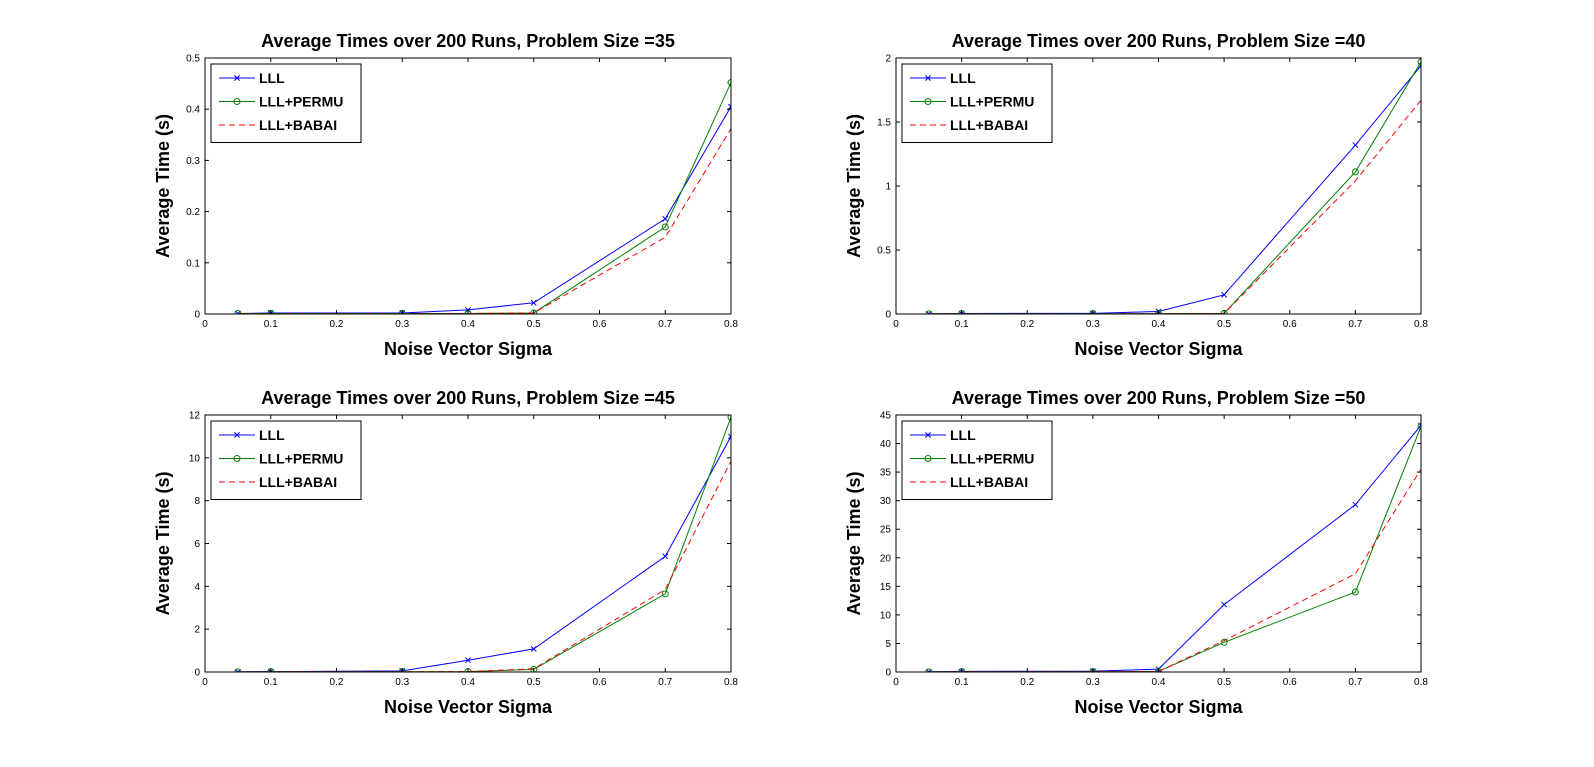  Describe the element at coordinates (886, 558) in the screenshot. I see `y-tick-label: 20` at that location.